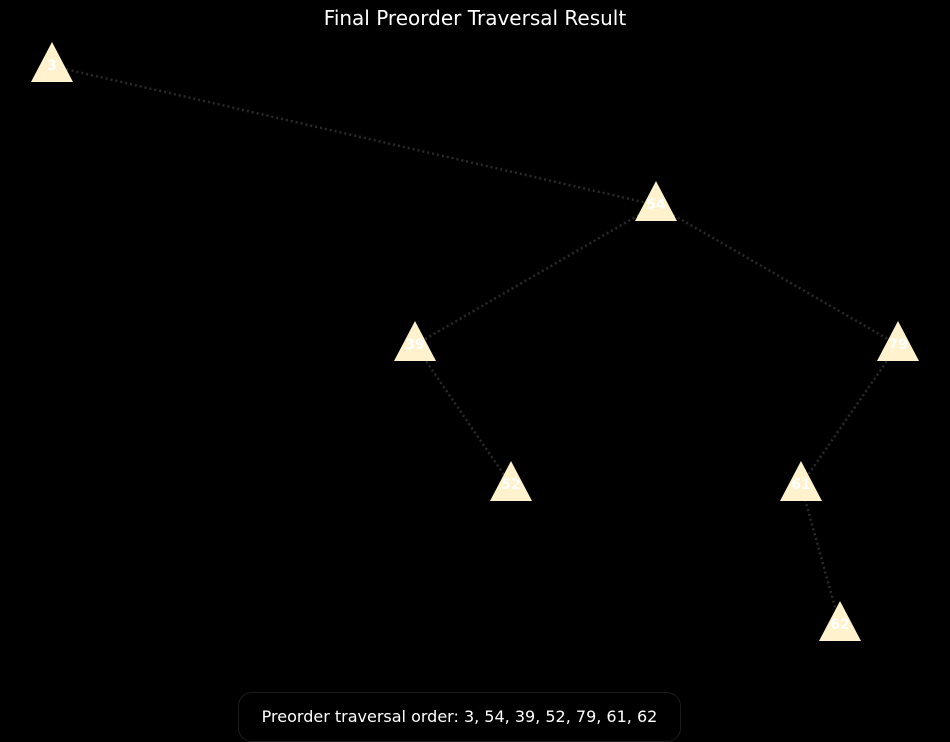  Describe the element at coordinates (800, 485) in the screenshot. I see `node-label: 61` at that location.